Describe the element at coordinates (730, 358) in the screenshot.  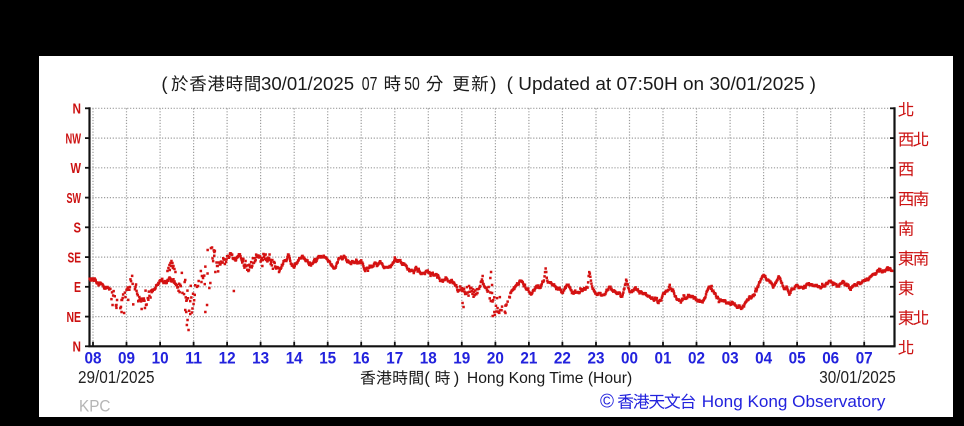
I see `svg-text: 03` at that location.